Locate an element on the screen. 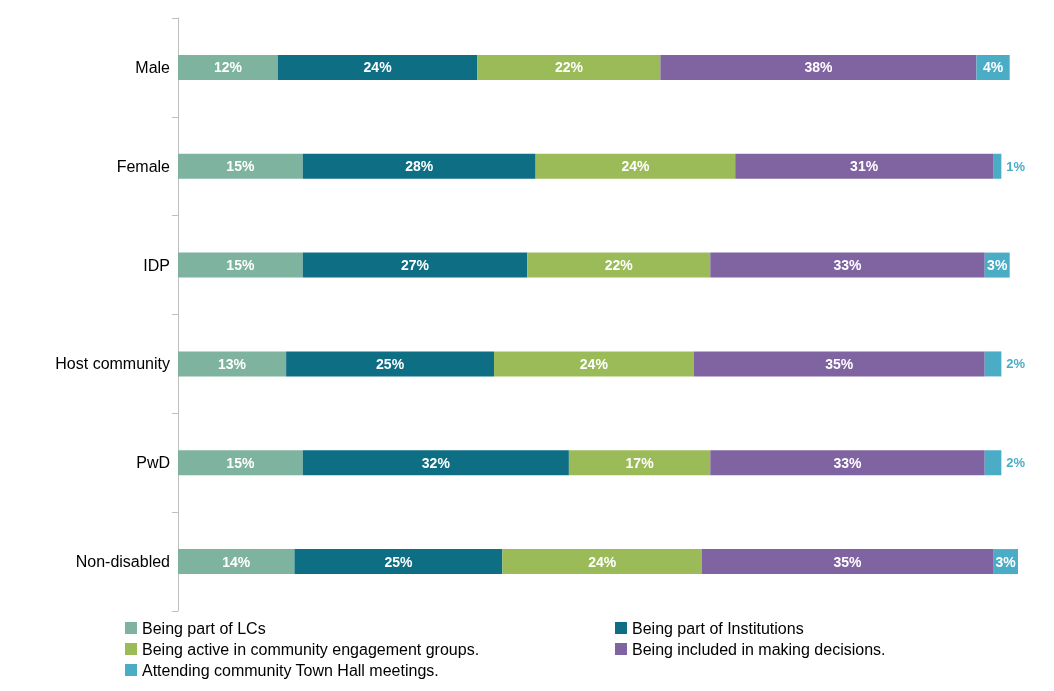  data-label: 27% is located at coordinates (415, 265).